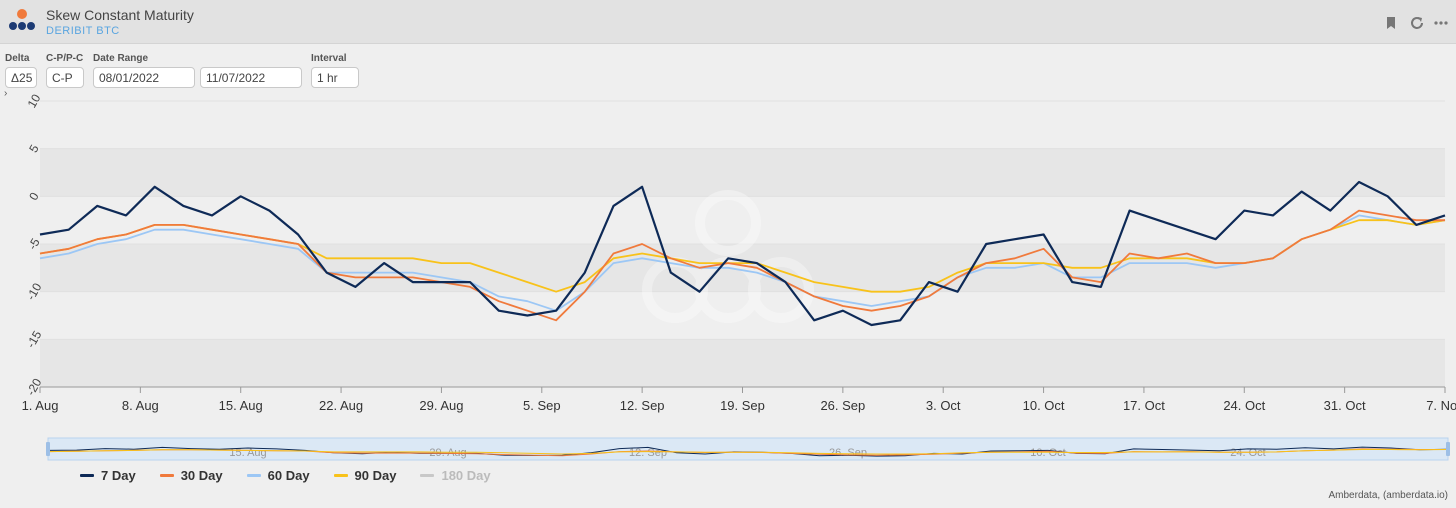 This screenshot has width=1456, height=508. What do you see at coordinates (118, 475) in the screenshot?
I see `legend-label: 7 Day` at bounding box center [118, 475].